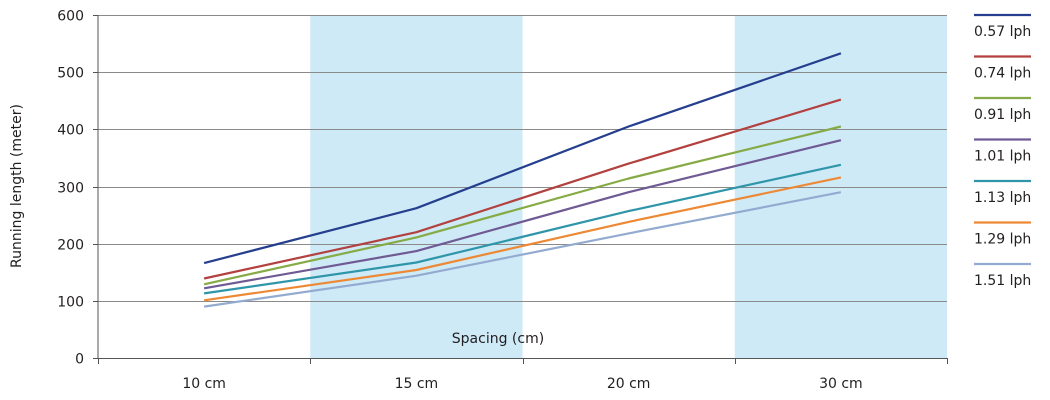 This screenshot has width=1050, height=400. I want to click on x-tick-label-20-cm: 20 cm, so click(629, 384).